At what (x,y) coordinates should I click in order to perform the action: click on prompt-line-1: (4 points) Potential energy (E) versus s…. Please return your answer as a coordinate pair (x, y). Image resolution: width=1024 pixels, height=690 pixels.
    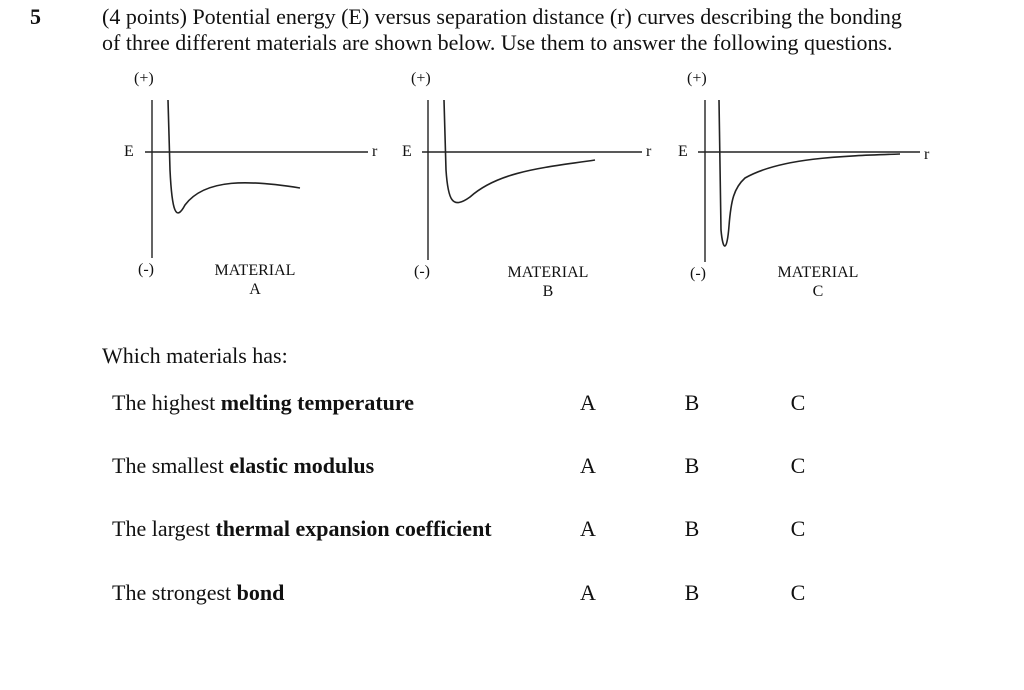
    Looking at the image, I should click on (502, 16).